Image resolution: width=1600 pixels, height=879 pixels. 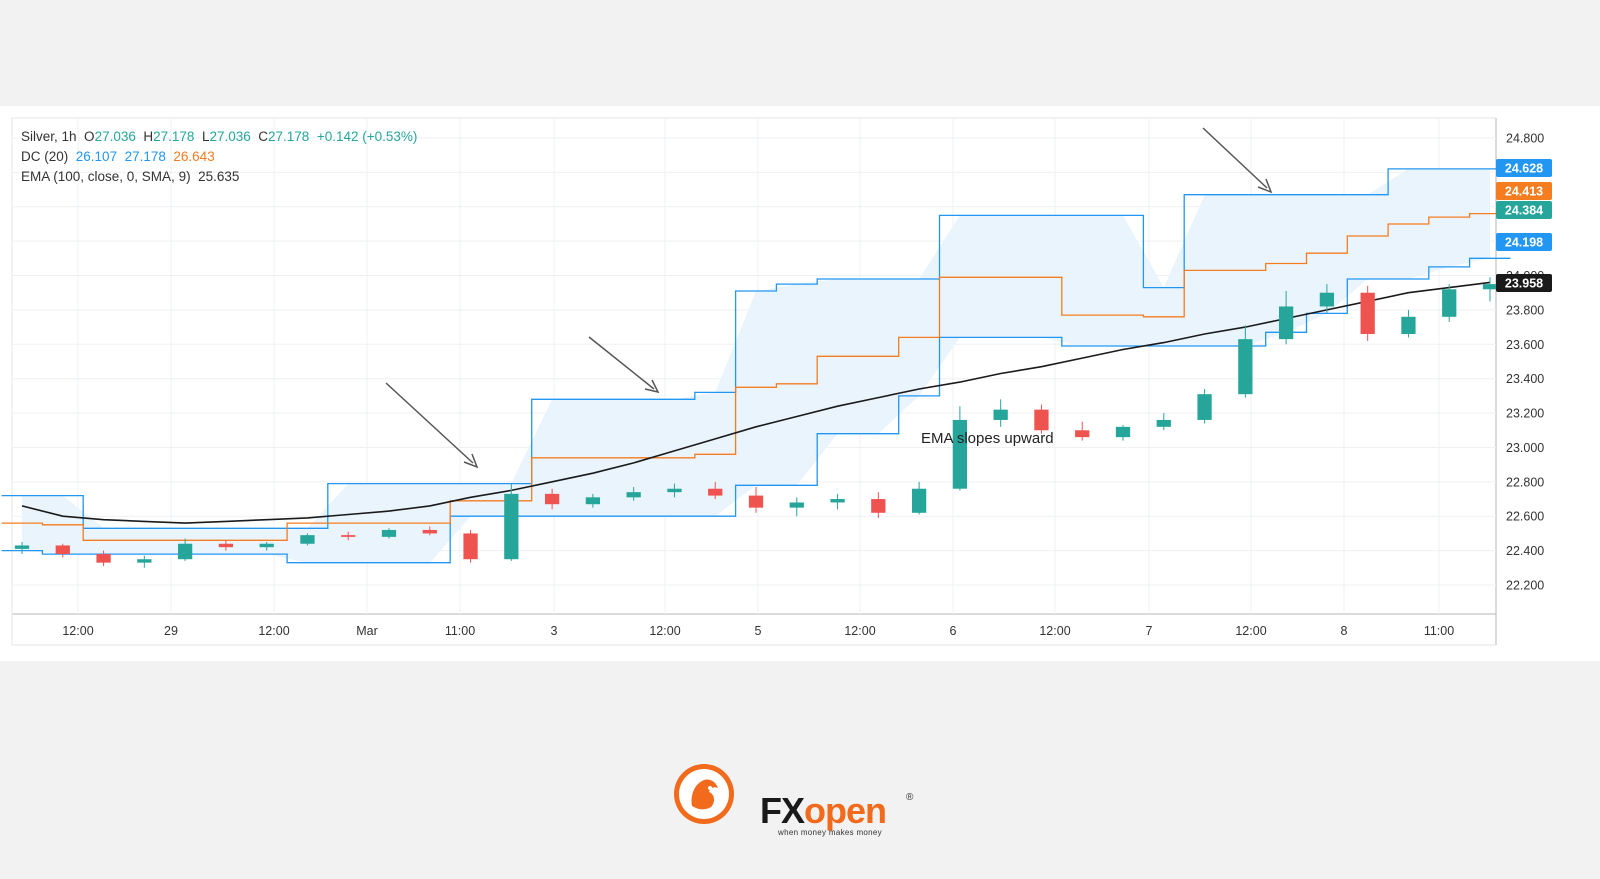 What do you see at coordinates (49, 136) in the screenshot?
I see `symbol-label: Silver, 1h` at bounding box center [49, 136].